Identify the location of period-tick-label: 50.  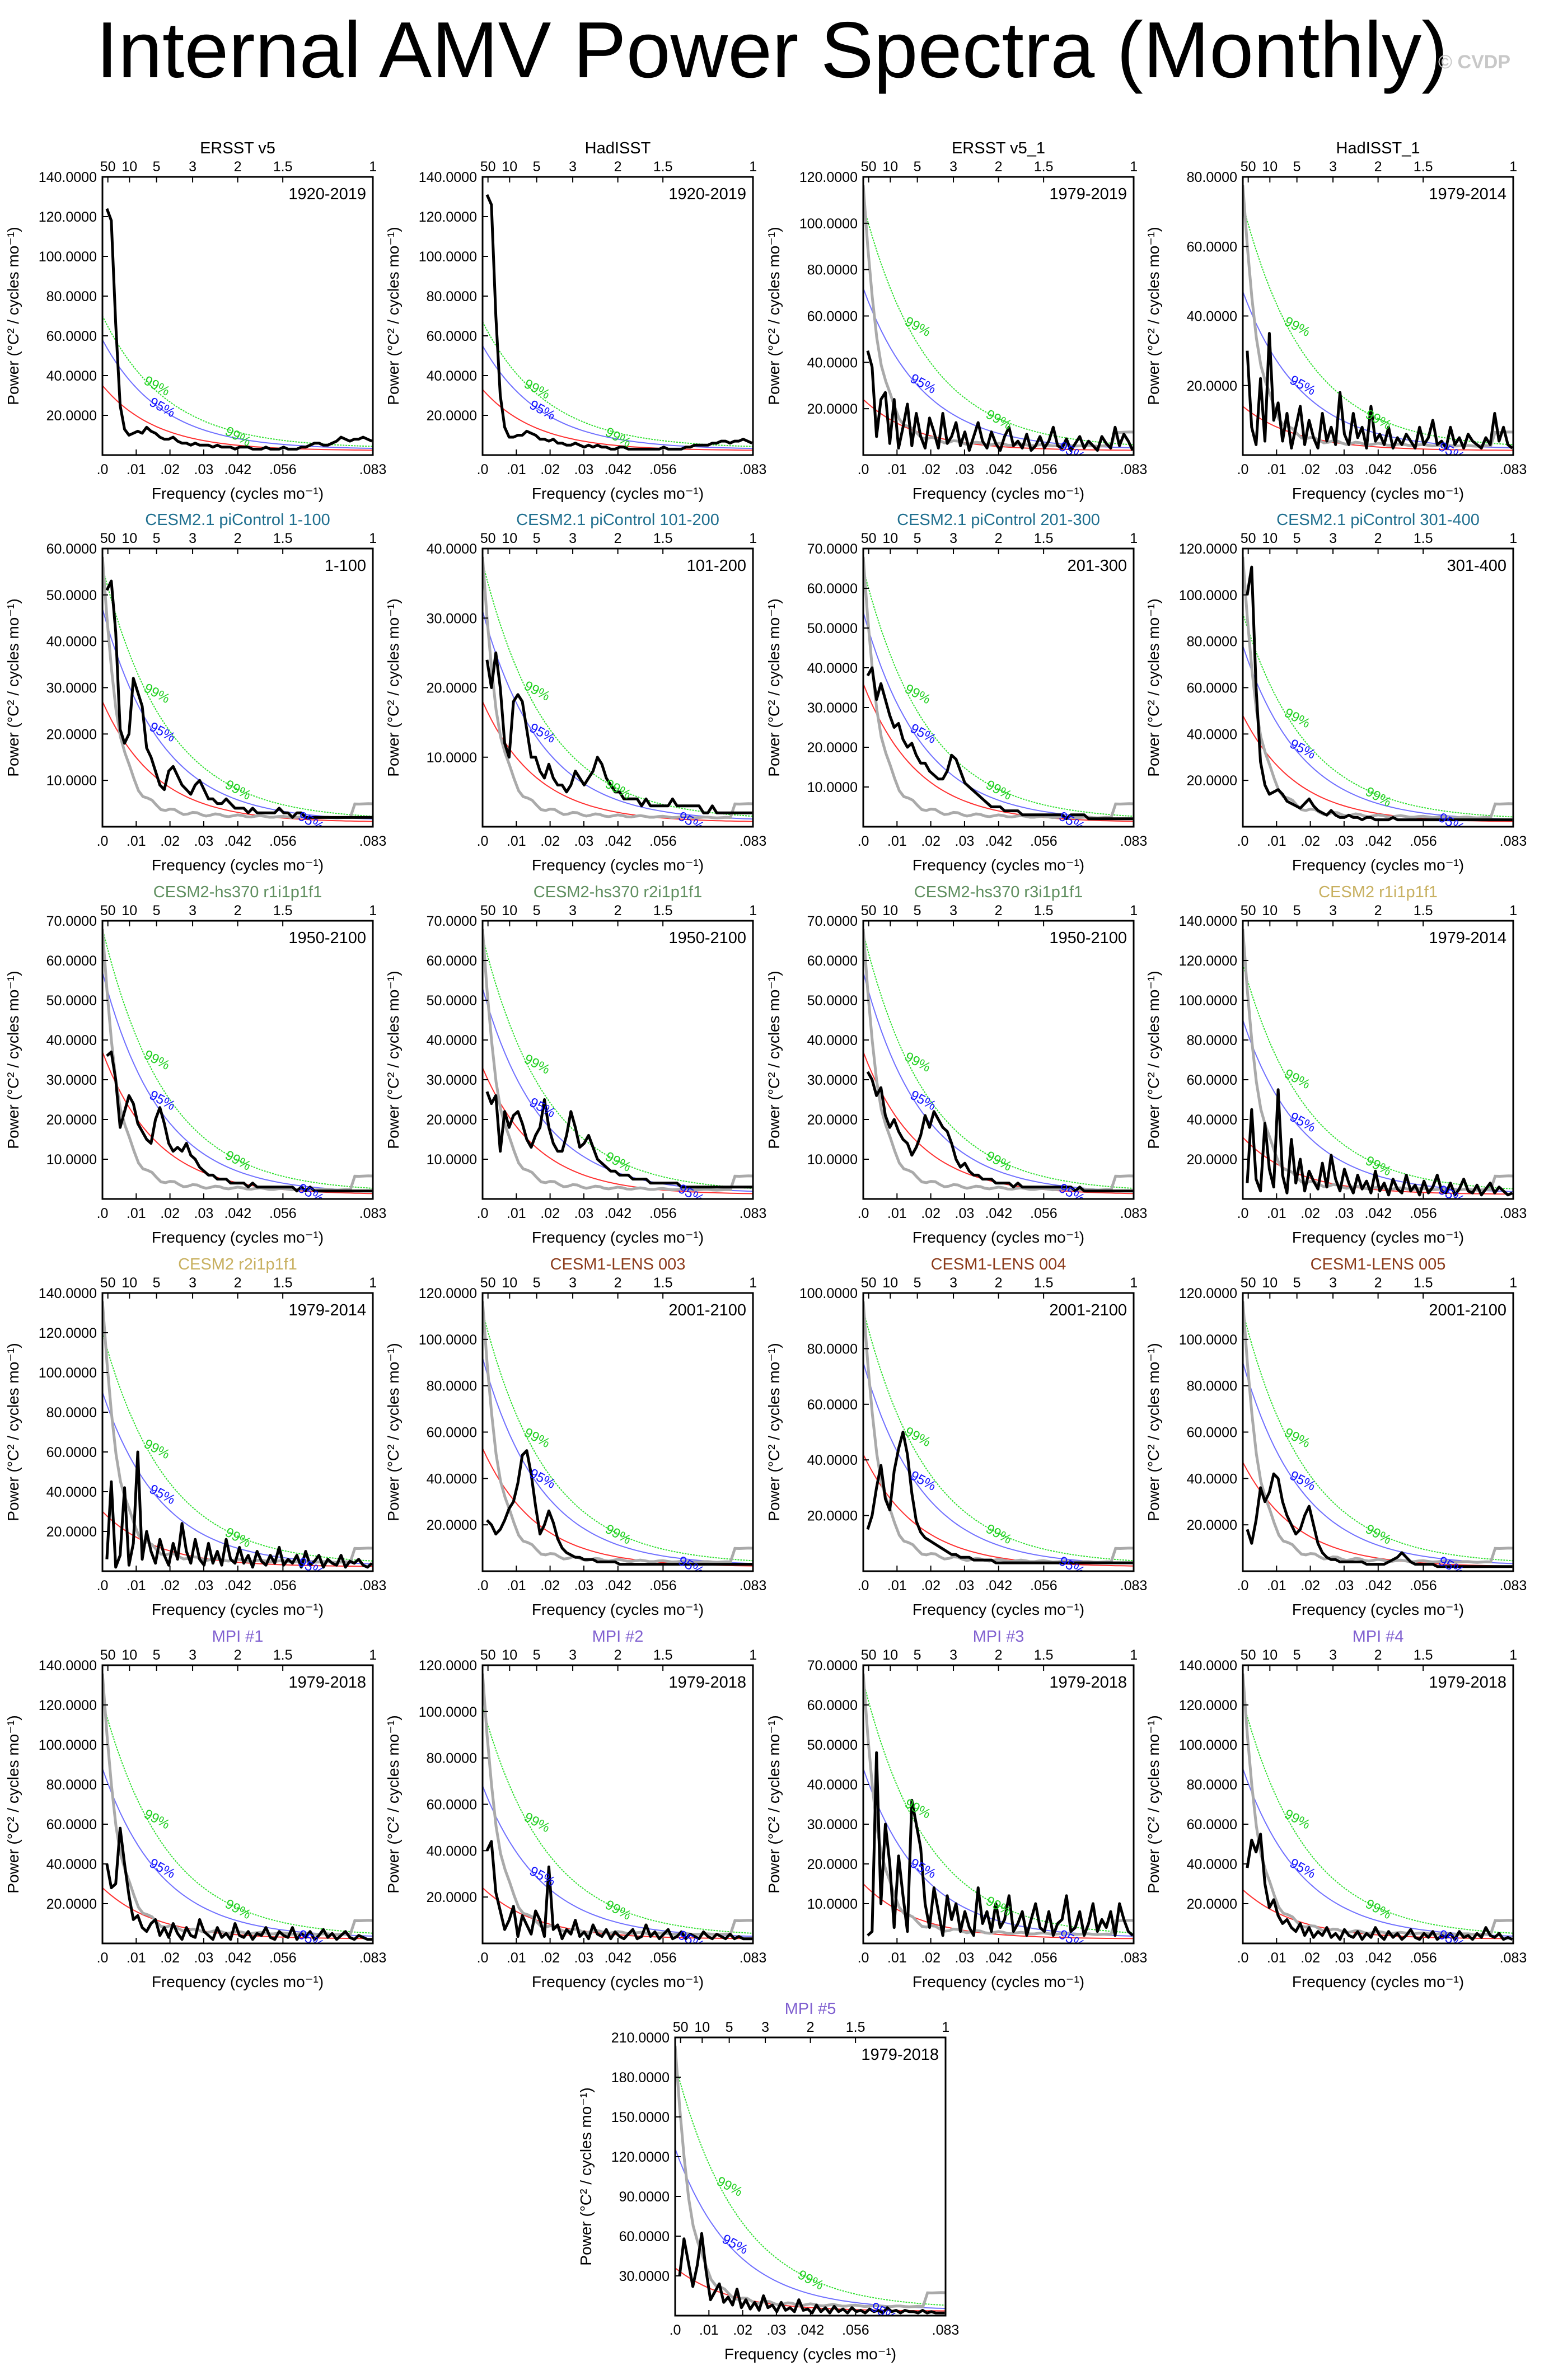
(869, 538).